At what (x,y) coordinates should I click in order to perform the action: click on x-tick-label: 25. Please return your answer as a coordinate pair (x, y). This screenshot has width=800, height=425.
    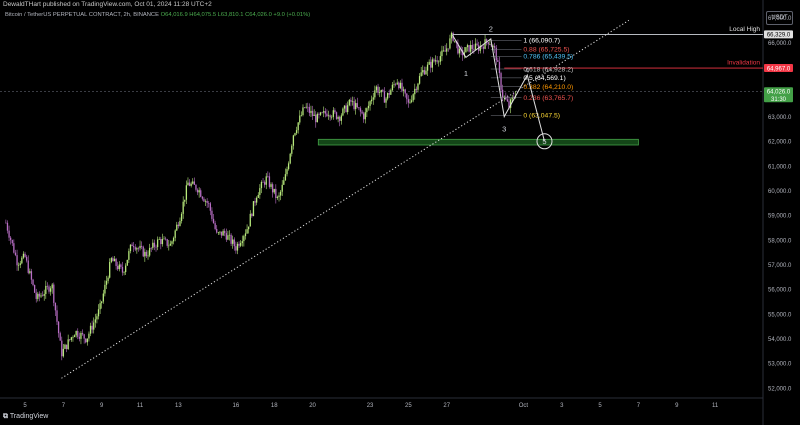
    Looking at the image, I should click on (408, 406).